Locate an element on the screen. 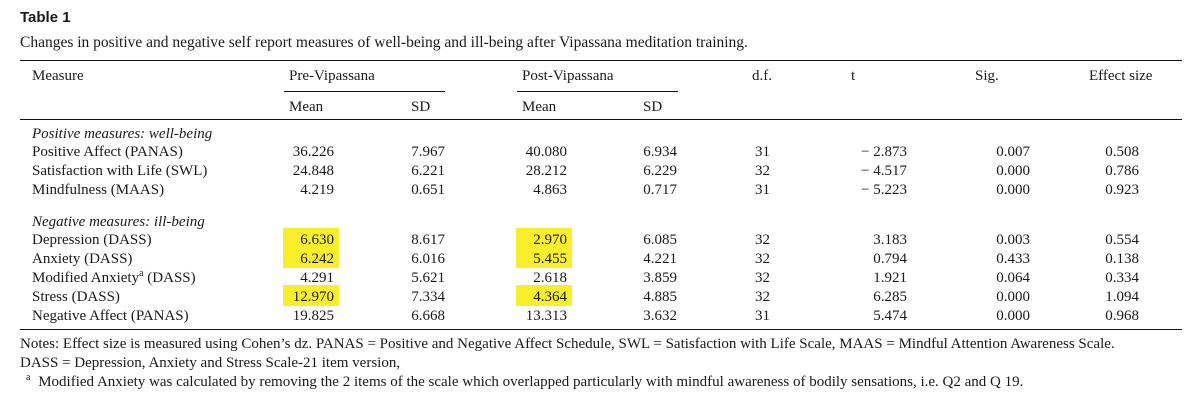 Image resolution: width=1199 pixels, height=417 pixels. header-measure: Measure is located at coordinates (58, 76).